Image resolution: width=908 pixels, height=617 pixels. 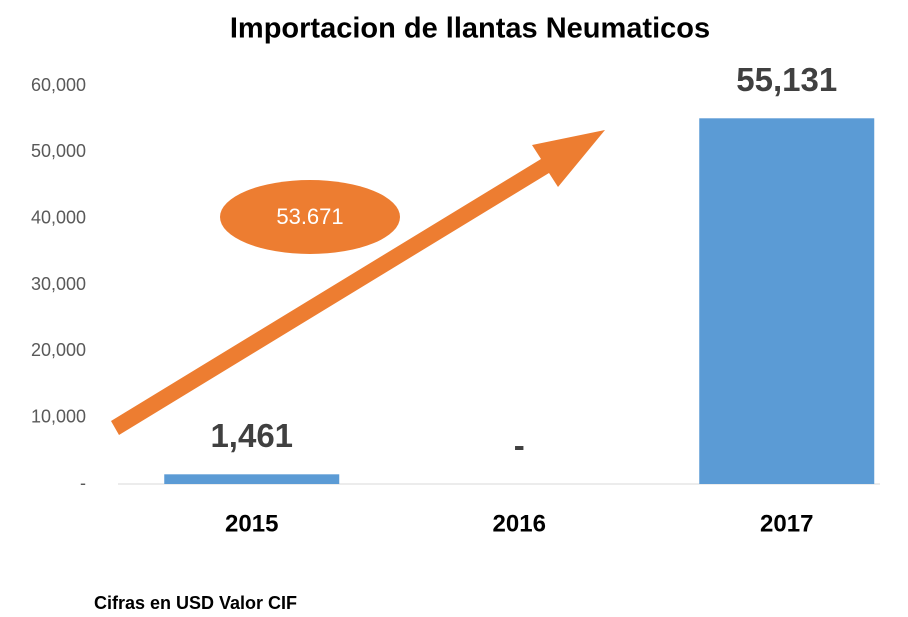 What do you see at coordinates (58, 85) in the screenshot?
I see `y-tick-label: 60,000` at bounding box center [58, 85].